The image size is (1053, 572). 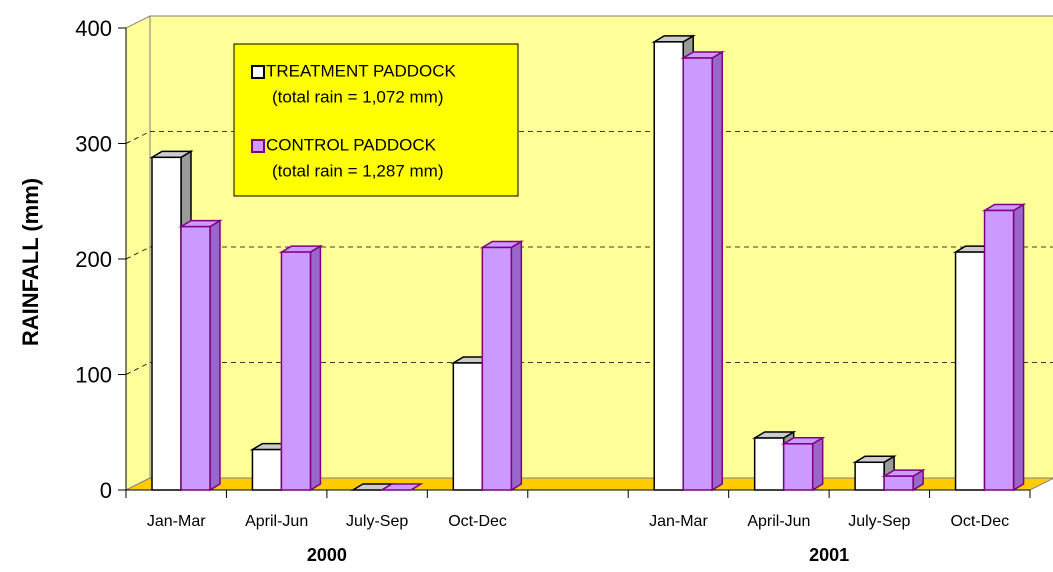 I want to click on bar-top, so click(x=401, y=487).